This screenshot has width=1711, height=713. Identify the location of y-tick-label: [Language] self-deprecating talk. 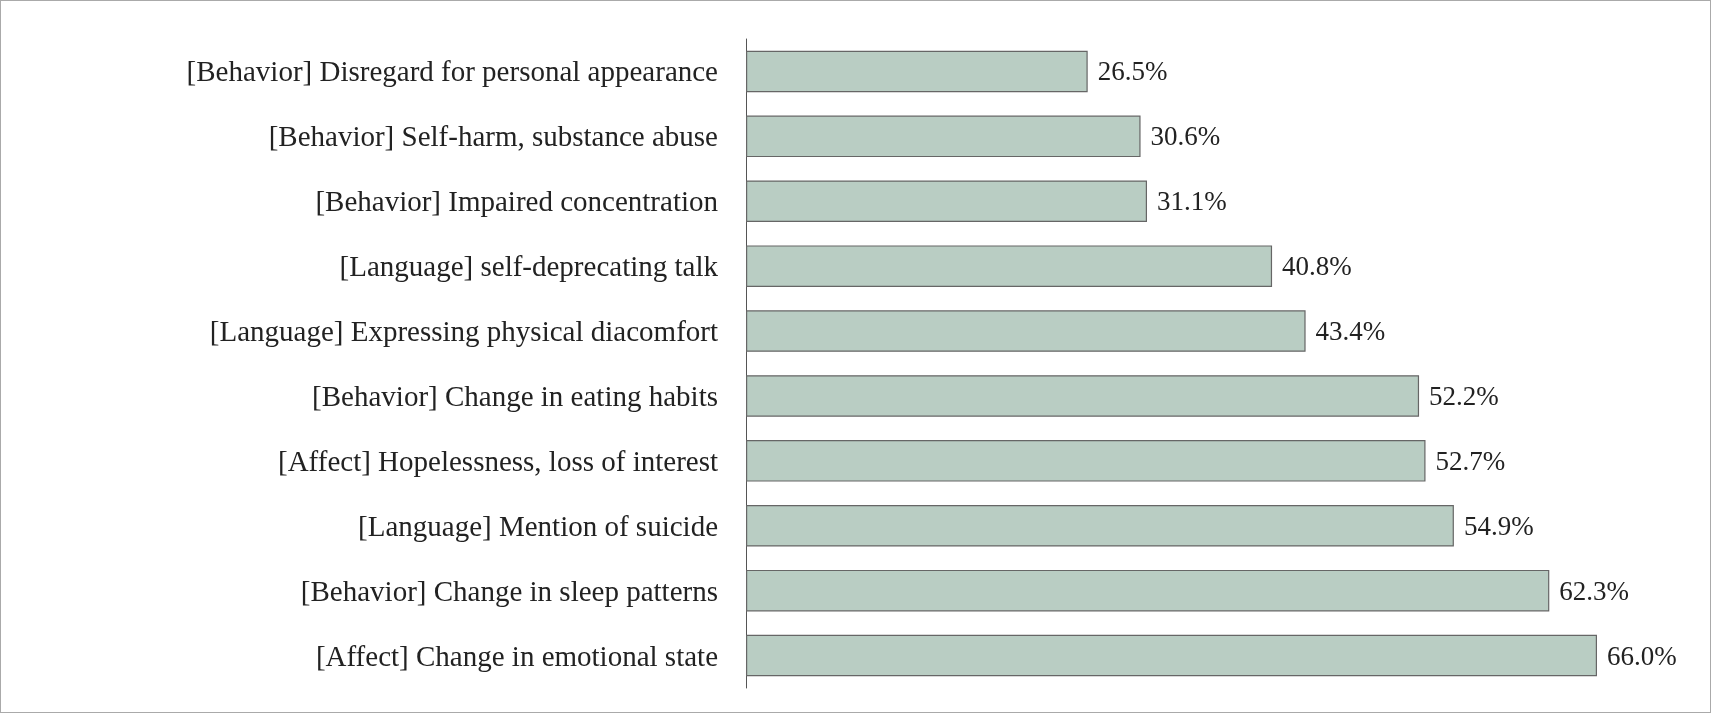
(529, 266).